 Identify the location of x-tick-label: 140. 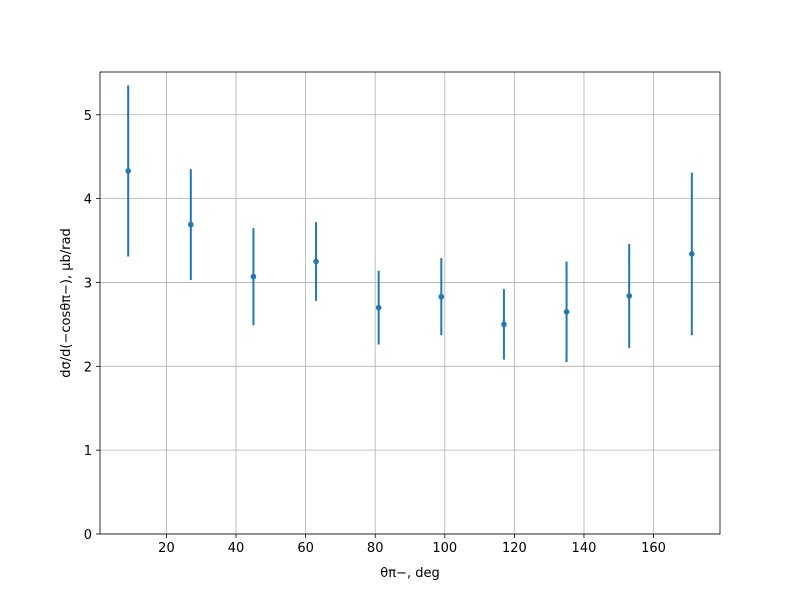
(584, 548).